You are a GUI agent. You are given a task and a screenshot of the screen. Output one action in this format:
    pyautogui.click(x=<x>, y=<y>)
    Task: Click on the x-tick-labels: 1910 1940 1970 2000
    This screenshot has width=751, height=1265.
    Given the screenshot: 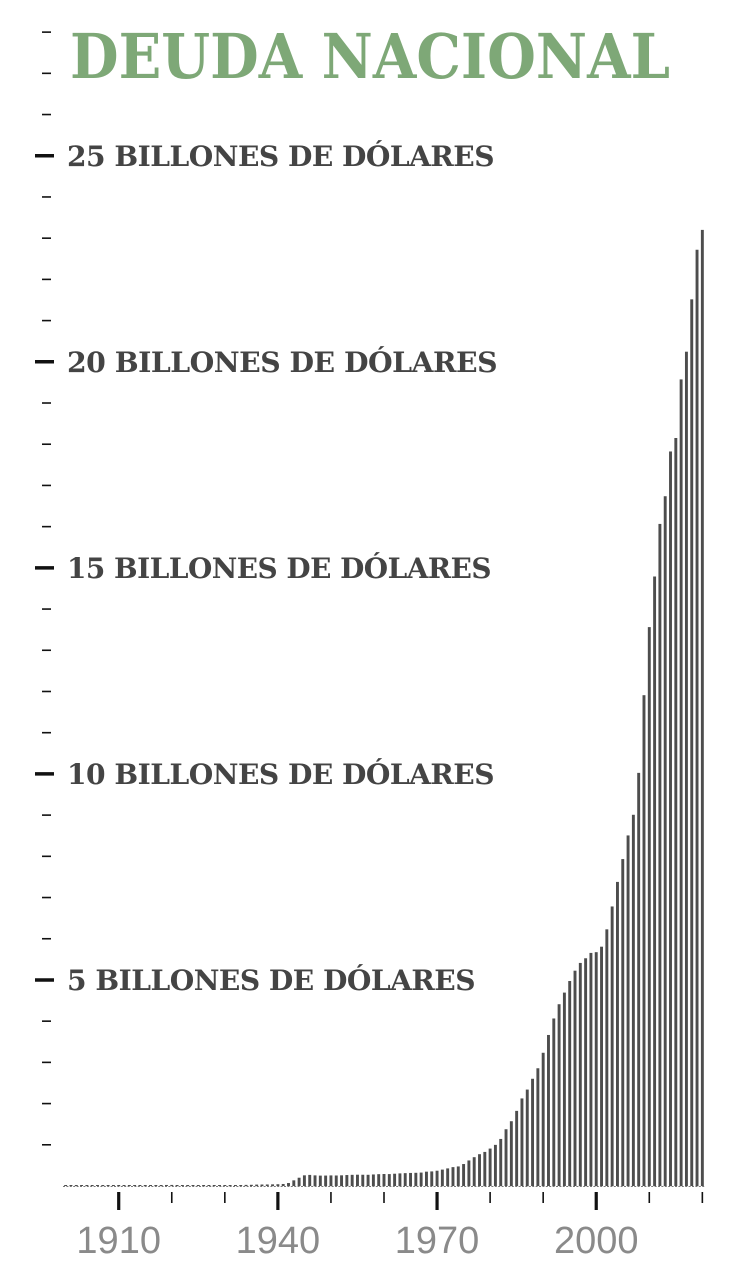 What is the action you would take?
    pyautogui.click(x=357, y=1241)
    